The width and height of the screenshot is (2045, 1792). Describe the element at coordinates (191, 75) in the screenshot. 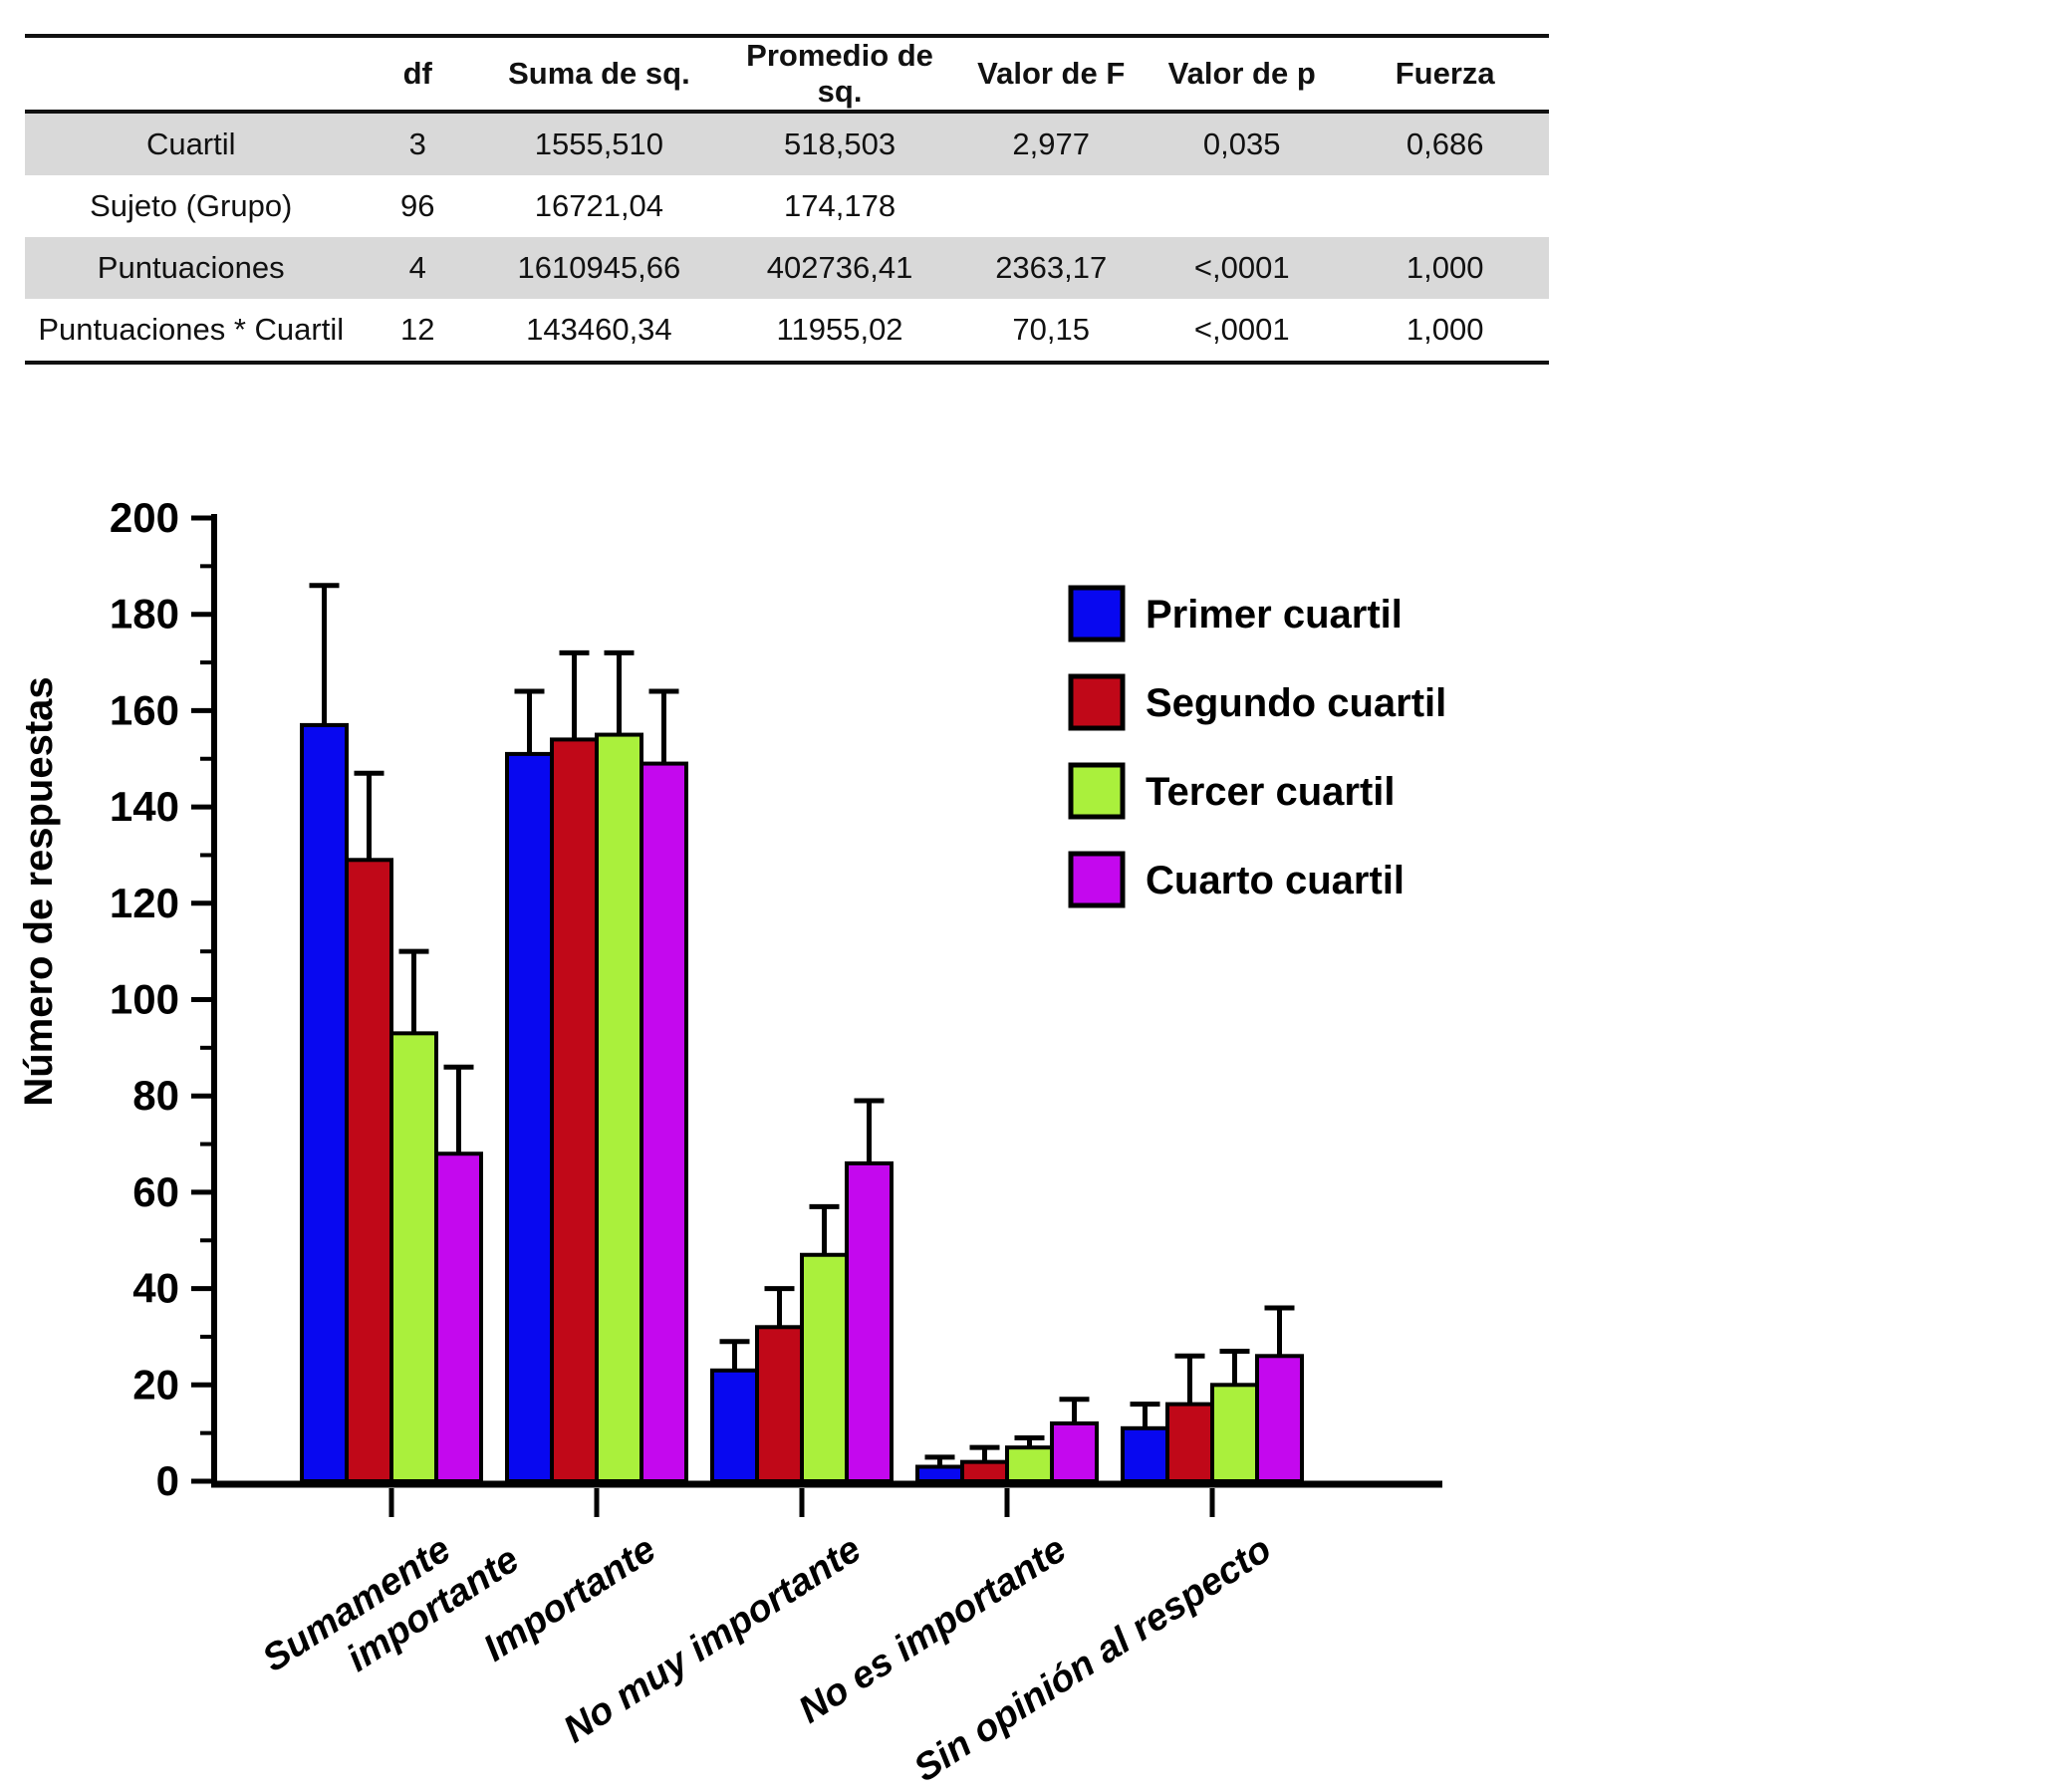

I see `column-header-empty` at that location.